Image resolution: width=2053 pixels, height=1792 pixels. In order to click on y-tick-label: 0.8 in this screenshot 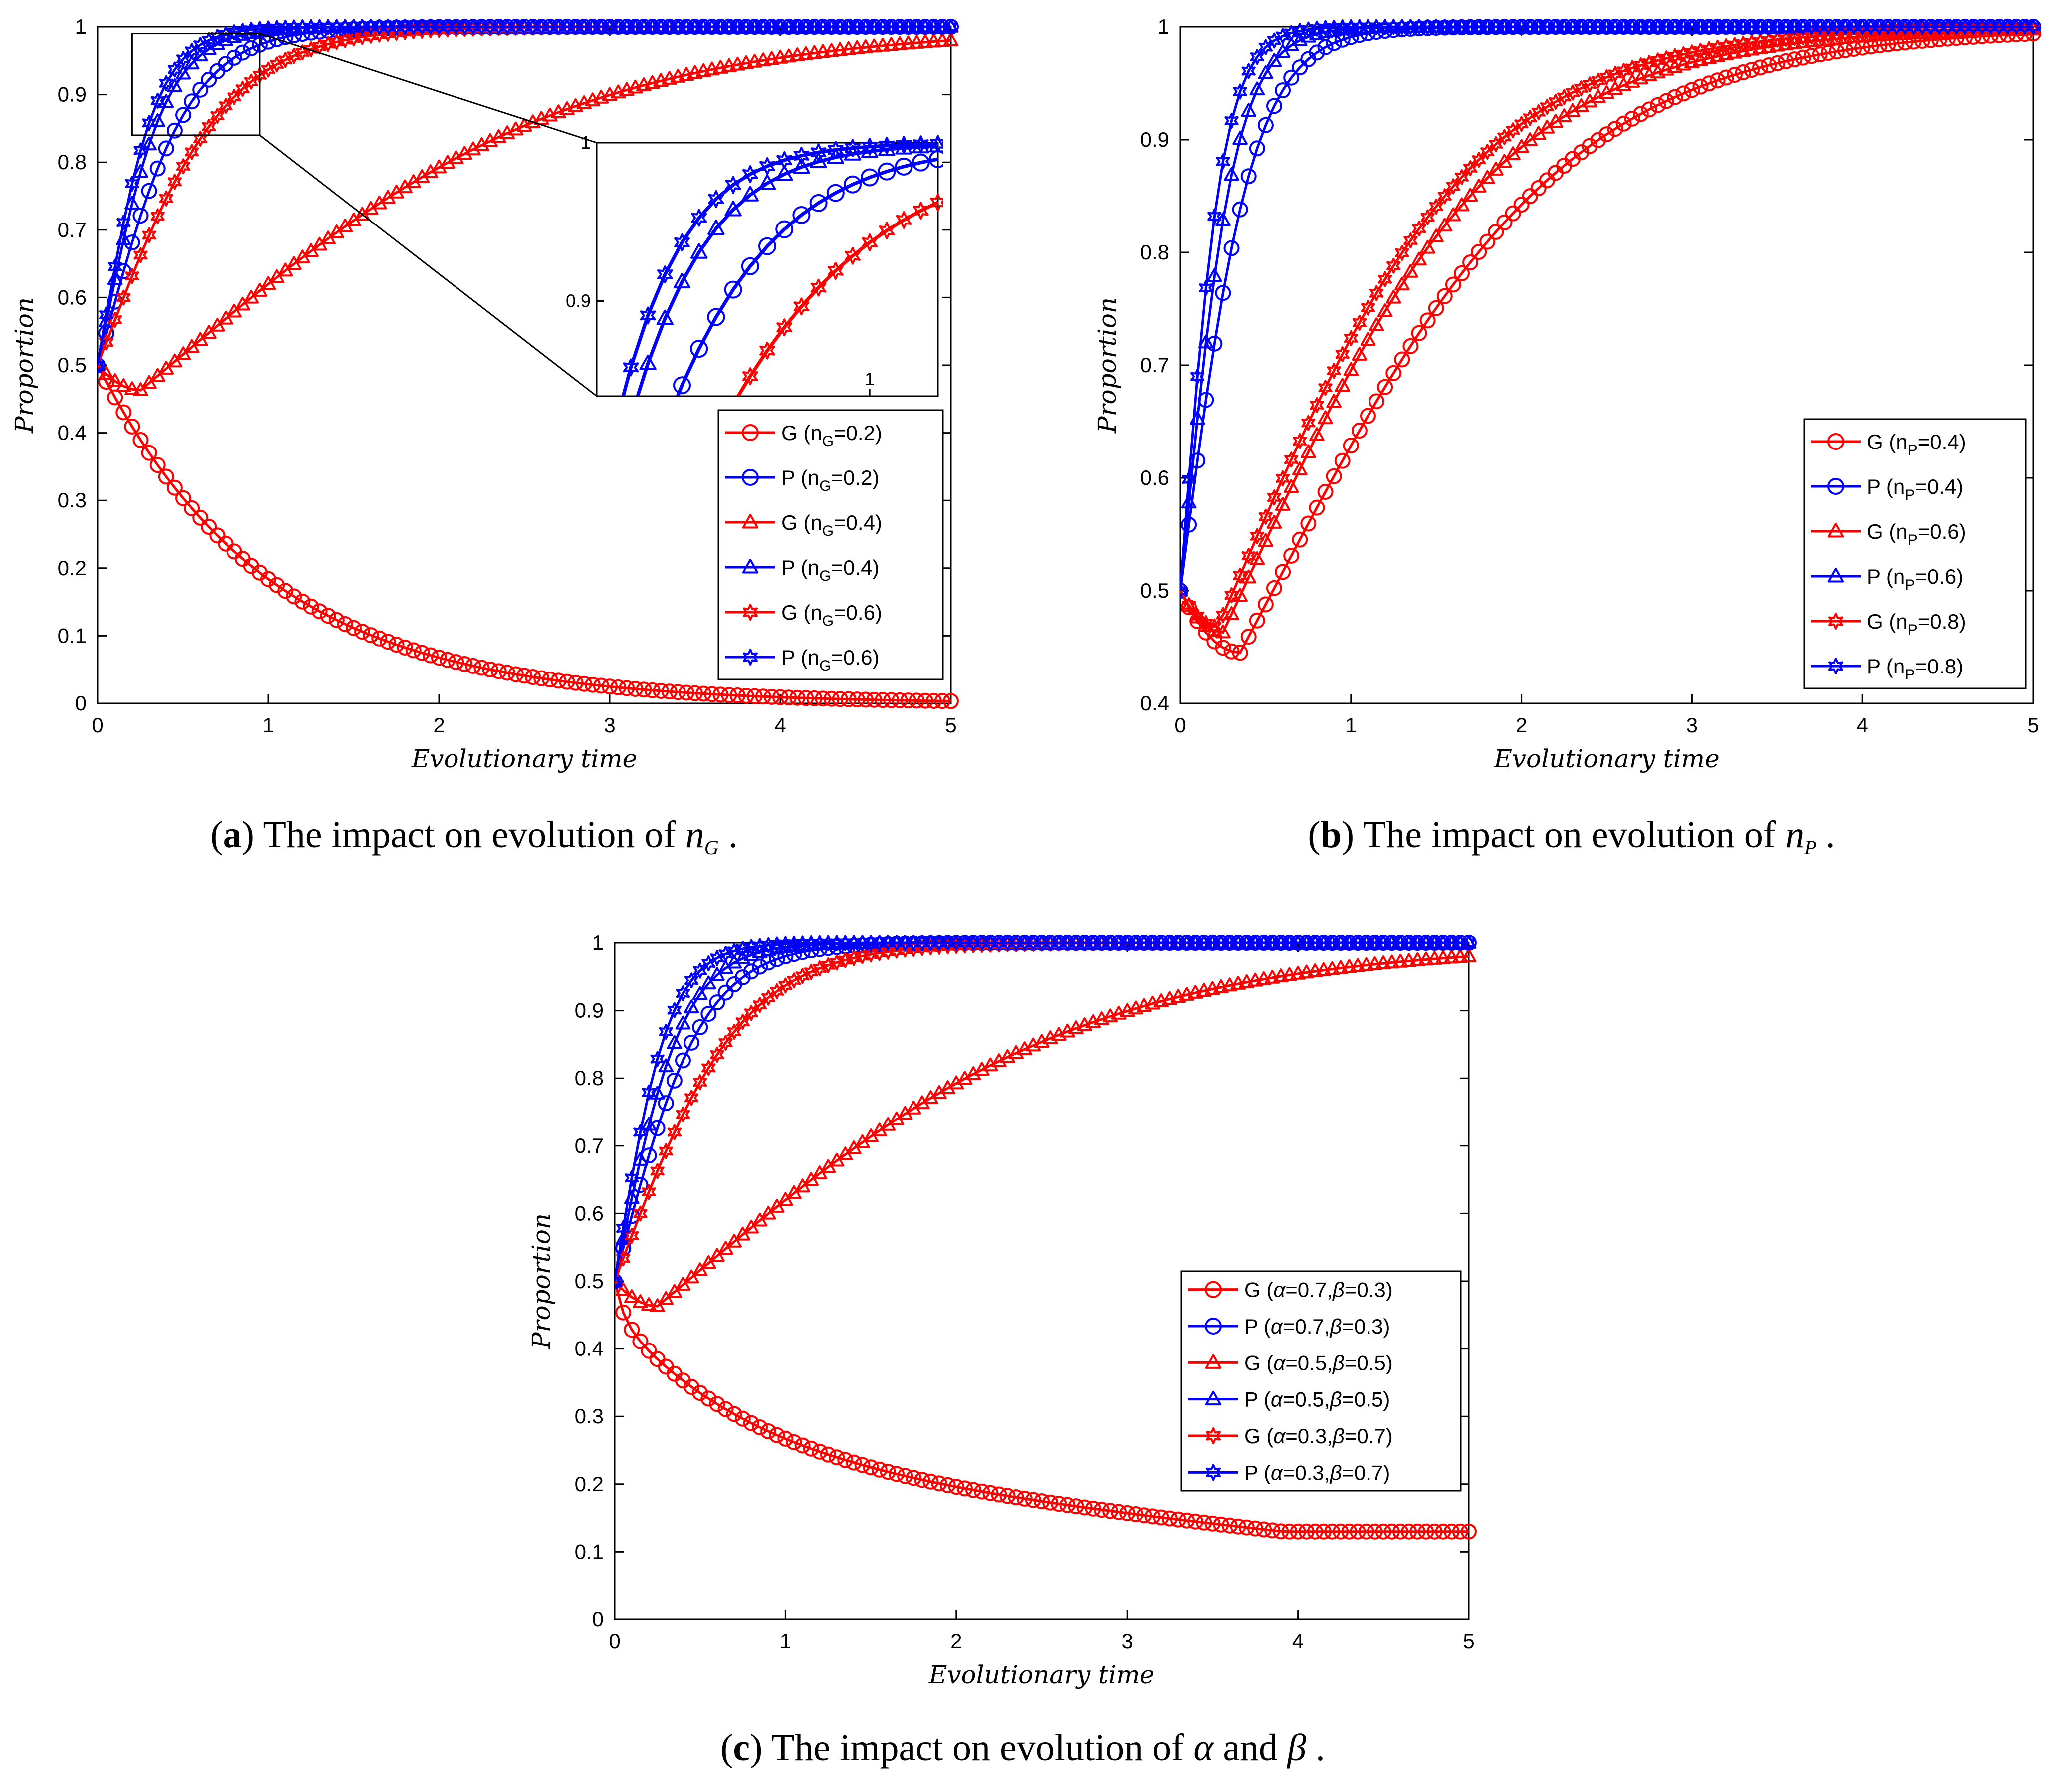, I will do `click(73, 162)`.